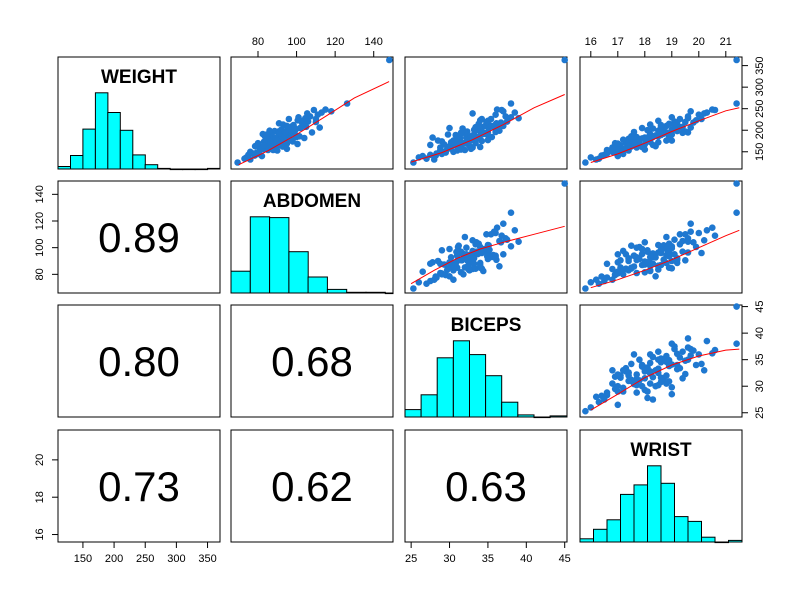  What do you see at coordinates (760, 413) in the screenshot?
I see `tick-label: 25` at bounding box center [760, 413].